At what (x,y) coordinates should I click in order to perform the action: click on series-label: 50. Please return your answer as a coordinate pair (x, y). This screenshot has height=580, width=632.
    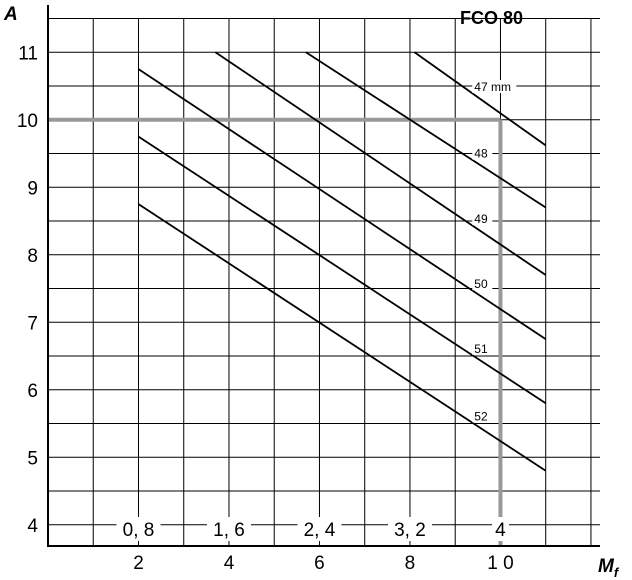
    Looking at the image, I should click on (481, 284).